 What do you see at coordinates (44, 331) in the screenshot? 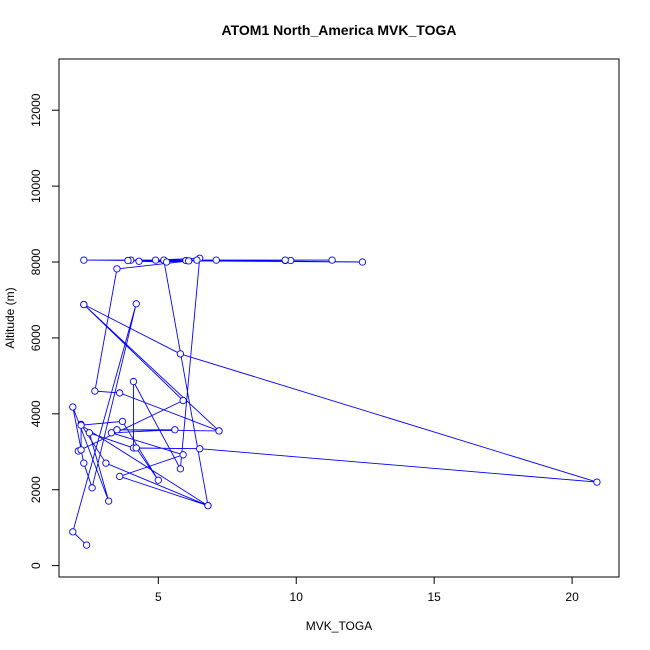
I see `y-axis: 0 2000 4000 6000 8000 10000 12000` at bounding box center [44, 331].